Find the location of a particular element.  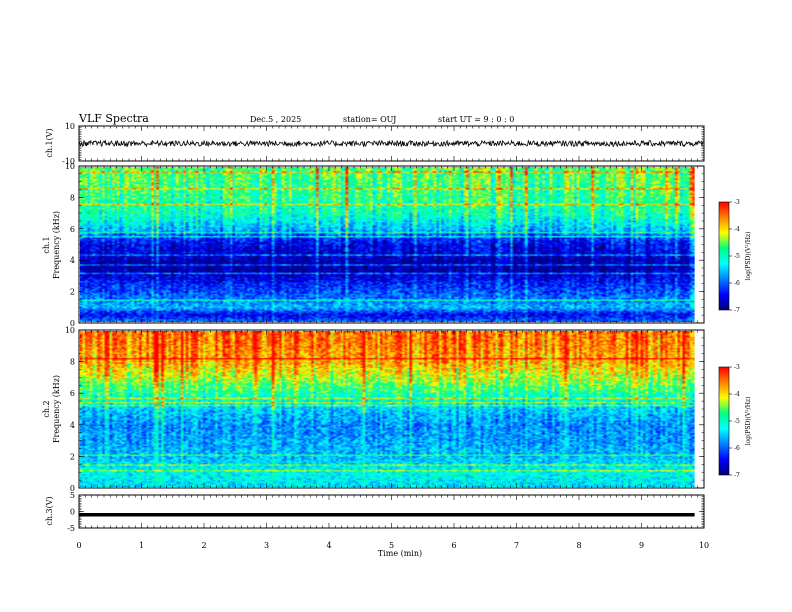

x-tick-label: 5 is located at coordinates (391, 545).